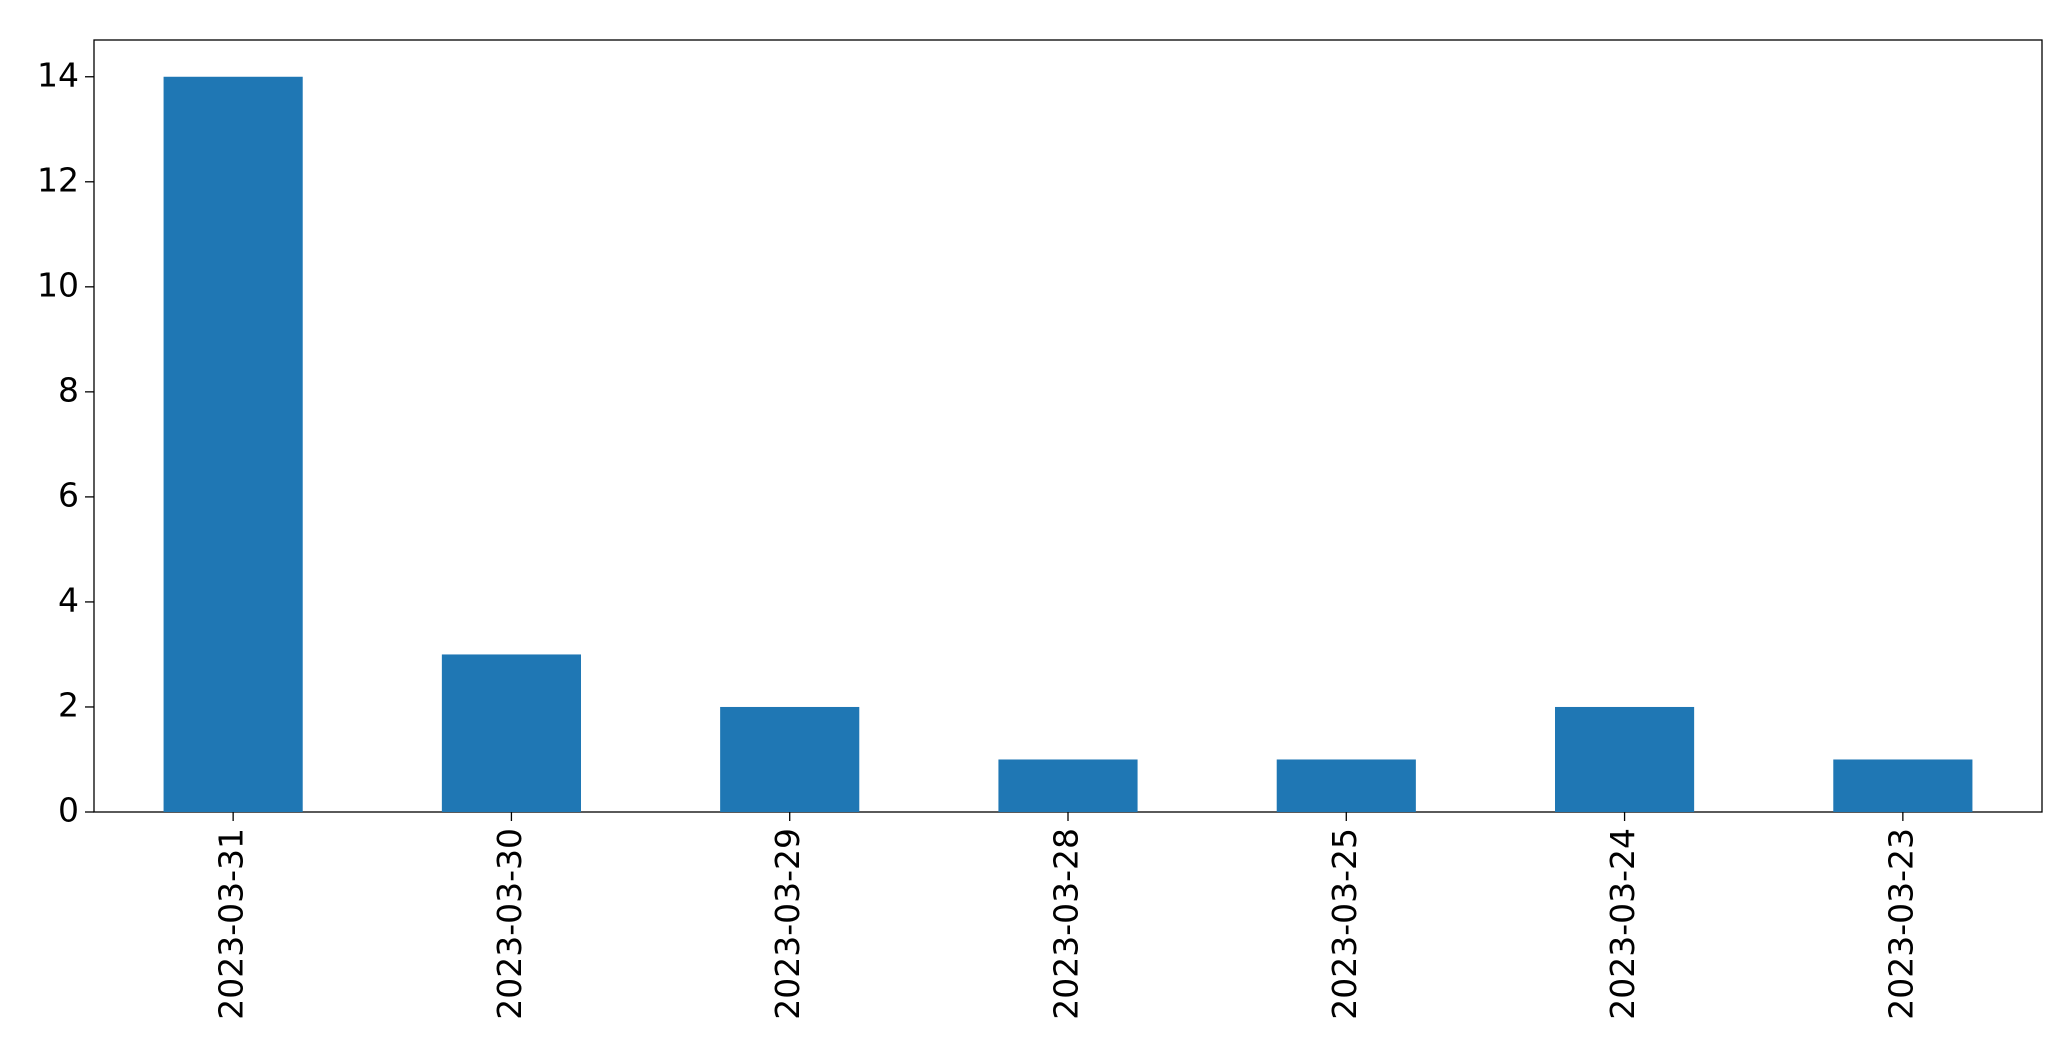 The height and width of the screenshot is (1061, 2071). Describe the element at coordinates (68, 599) in the screenshot. I see `y-tick-label: 4` at that location.